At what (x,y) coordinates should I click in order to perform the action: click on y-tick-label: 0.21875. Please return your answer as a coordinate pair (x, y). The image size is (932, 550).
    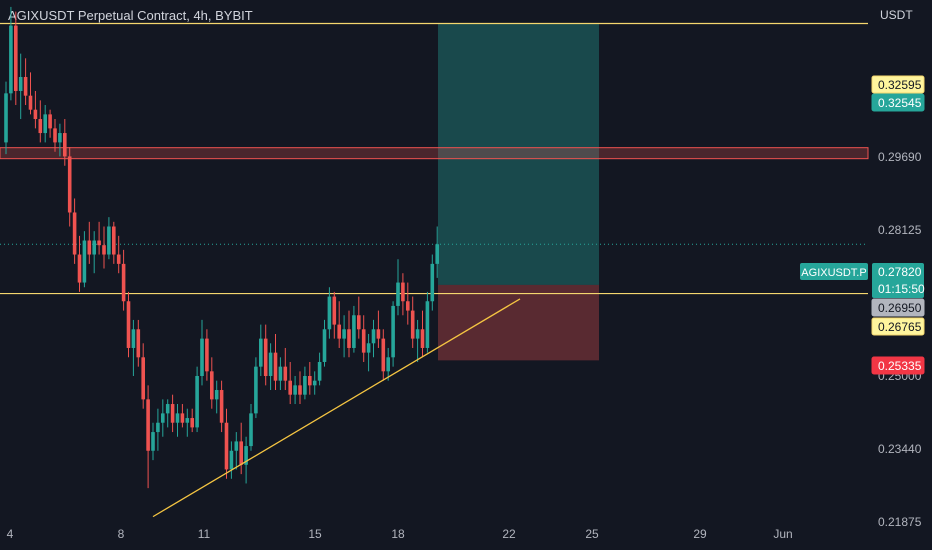
    Looking at the image, I should click on (900, 522).